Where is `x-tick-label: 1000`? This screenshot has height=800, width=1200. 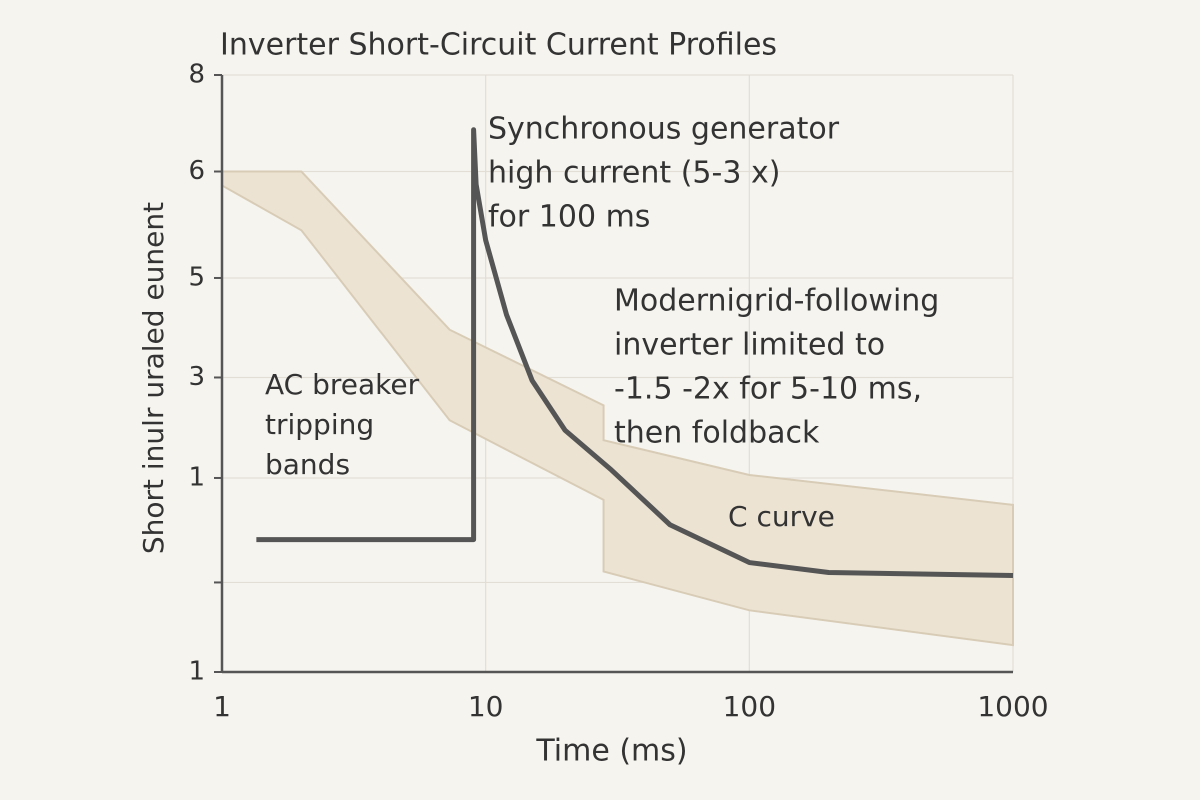 x-tick-label: 1000 is located at coordinates (1012, 706).